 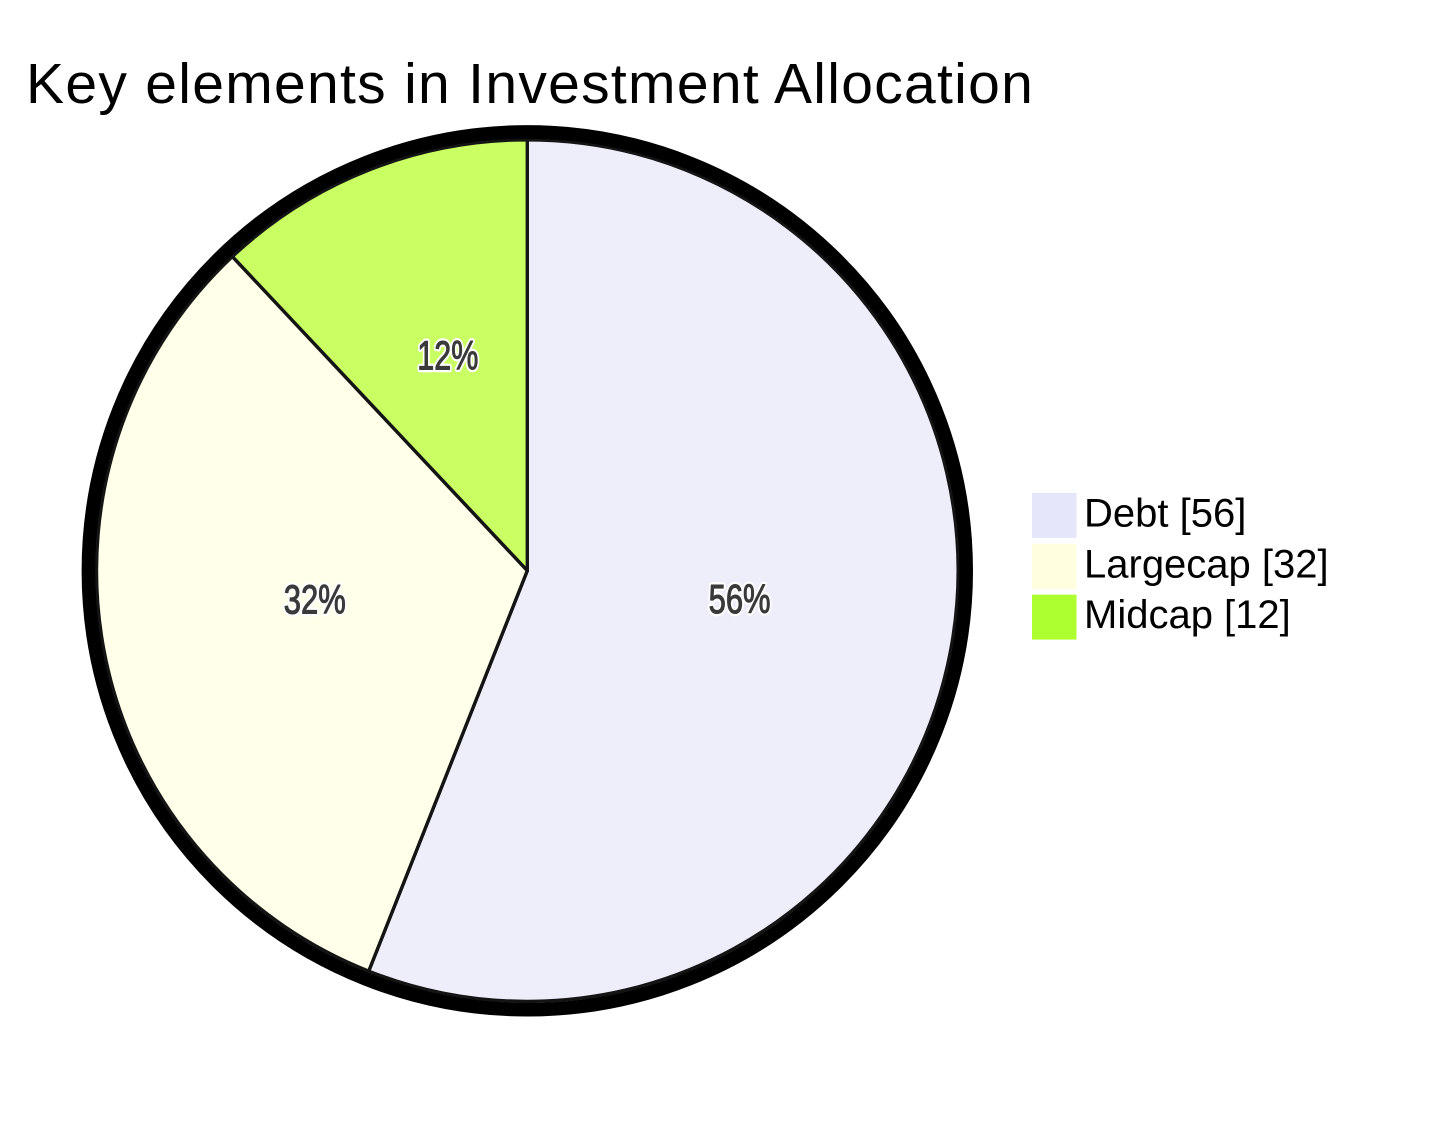 What do you see at coordinates (315, 600) in the screenshot?
I see `svg-text: 32%` at bounding box center [315, 600].